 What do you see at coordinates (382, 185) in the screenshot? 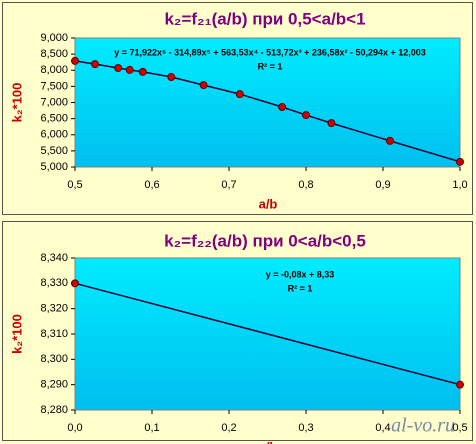
I see `x-tick-label: 0,9` at bounding box center [382, 185].